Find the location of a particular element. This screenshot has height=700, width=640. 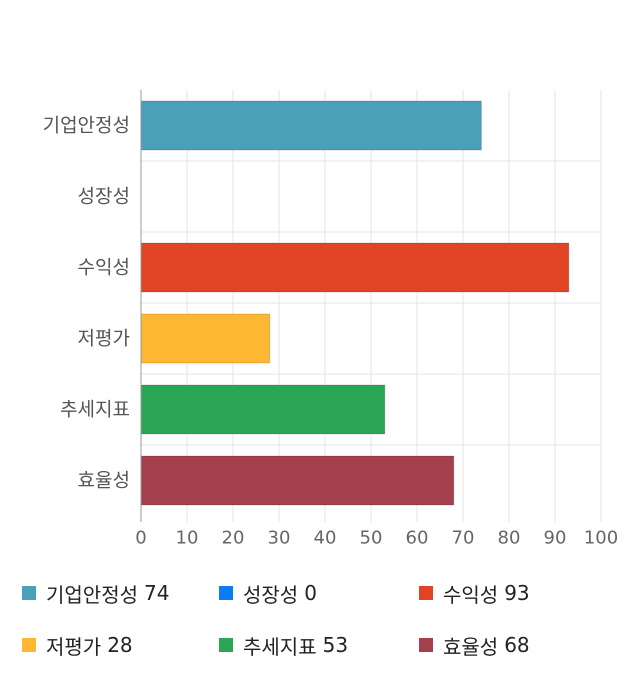

legend-value-5: 68 is located at coordinates (517, 645).